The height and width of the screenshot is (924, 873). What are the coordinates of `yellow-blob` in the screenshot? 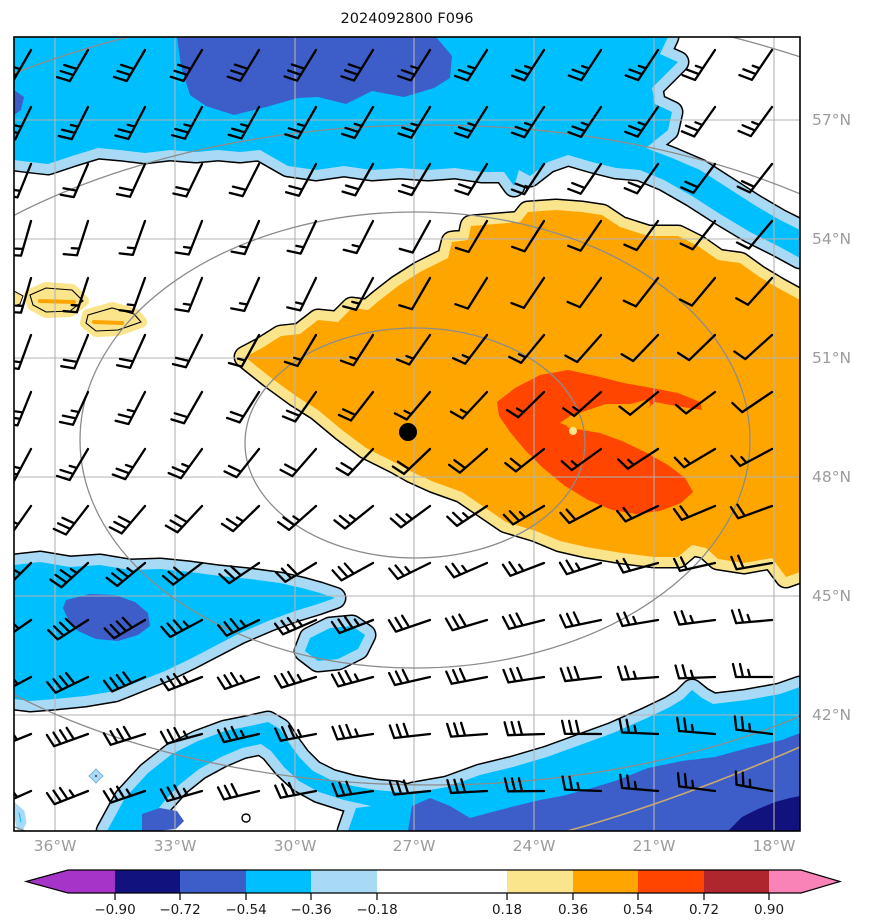 It's located at (113, 319).